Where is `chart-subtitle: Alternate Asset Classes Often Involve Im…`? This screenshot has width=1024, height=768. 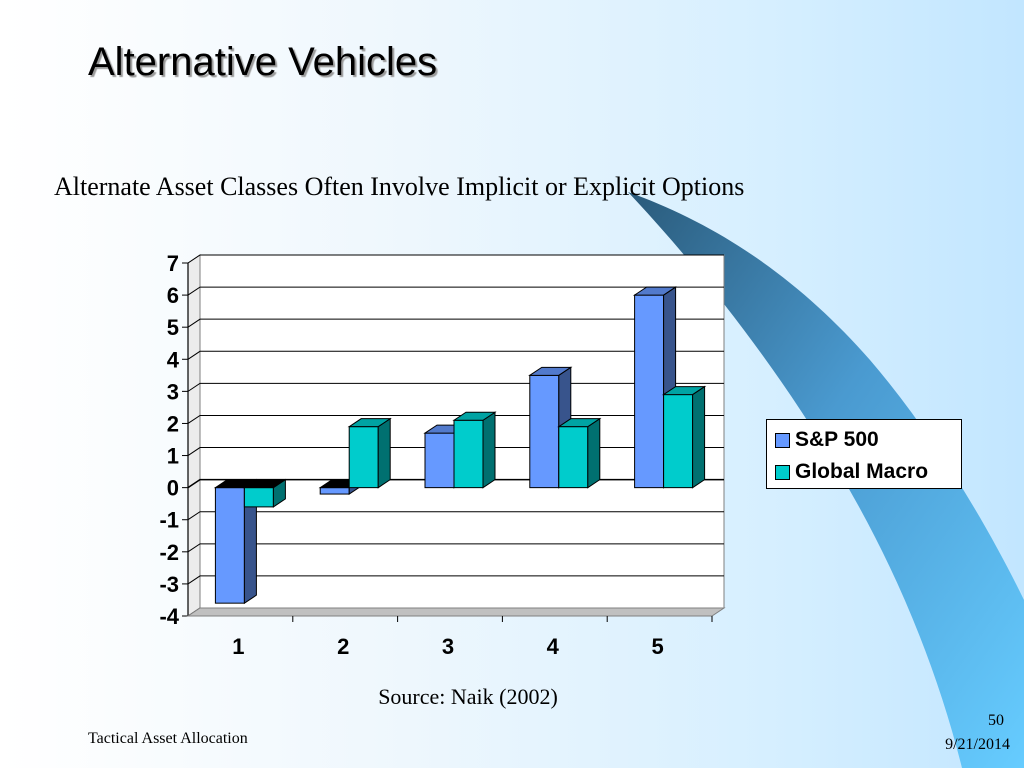 chart-subtitle: Alternate Asset Classes Often Involve Im… is located at coordinates (399, 186).